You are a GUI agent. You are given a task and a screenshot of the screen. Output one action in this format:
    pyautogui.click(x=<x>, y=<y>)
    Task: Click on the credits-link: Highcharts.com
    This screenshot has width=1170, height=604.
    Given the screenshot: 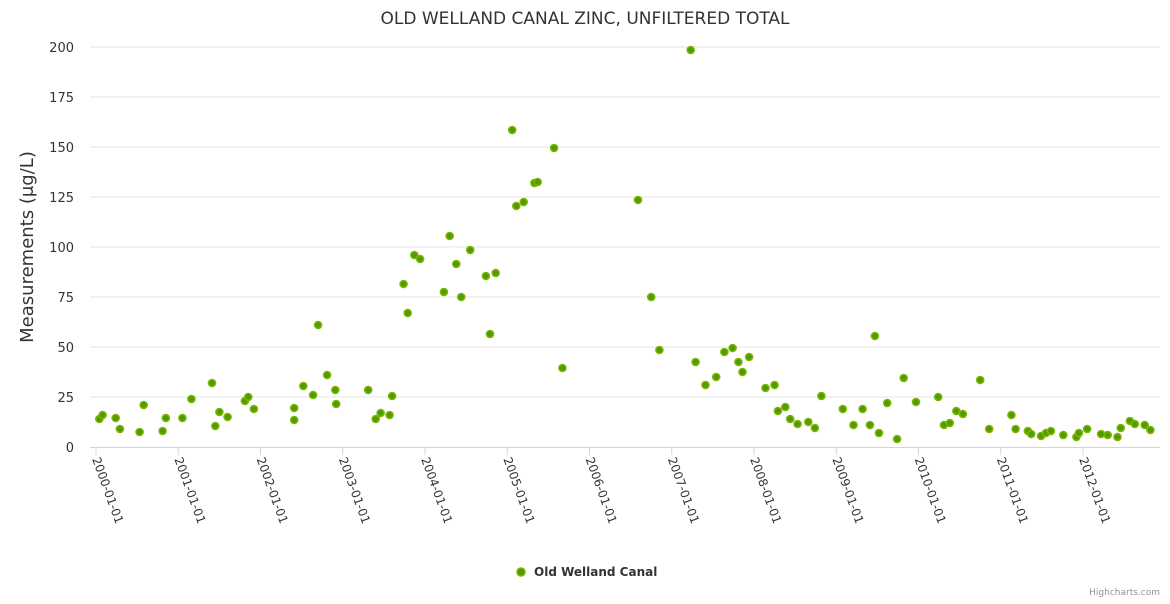 What is the action you would take?
    pyautogui.click(x=1124, y=593)
    